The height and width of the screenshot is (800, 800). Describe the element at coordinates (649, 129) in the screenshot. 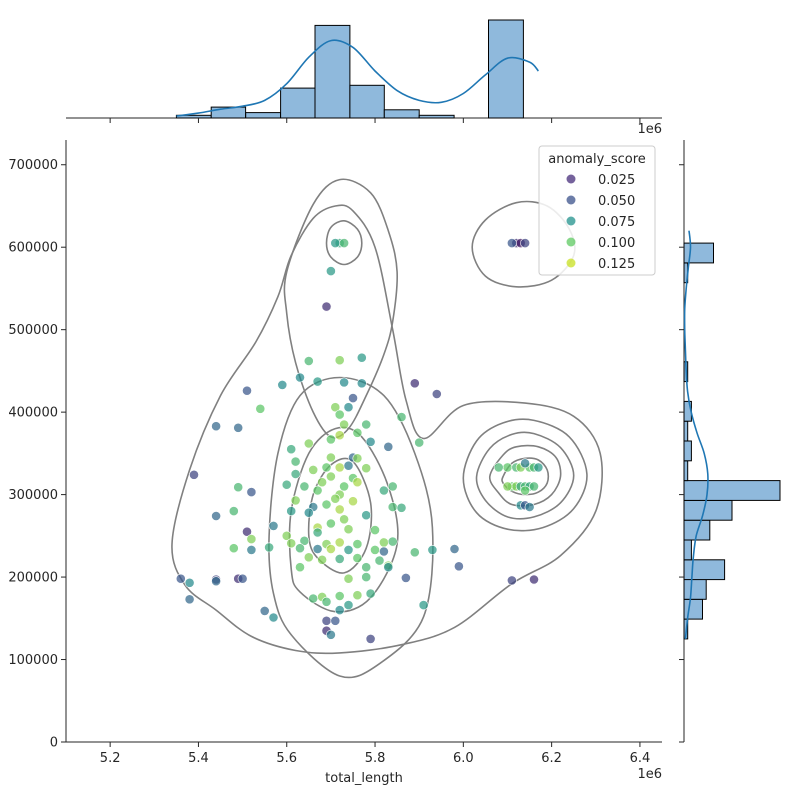

I see `x-offset-label-top: 1e6` at that location.